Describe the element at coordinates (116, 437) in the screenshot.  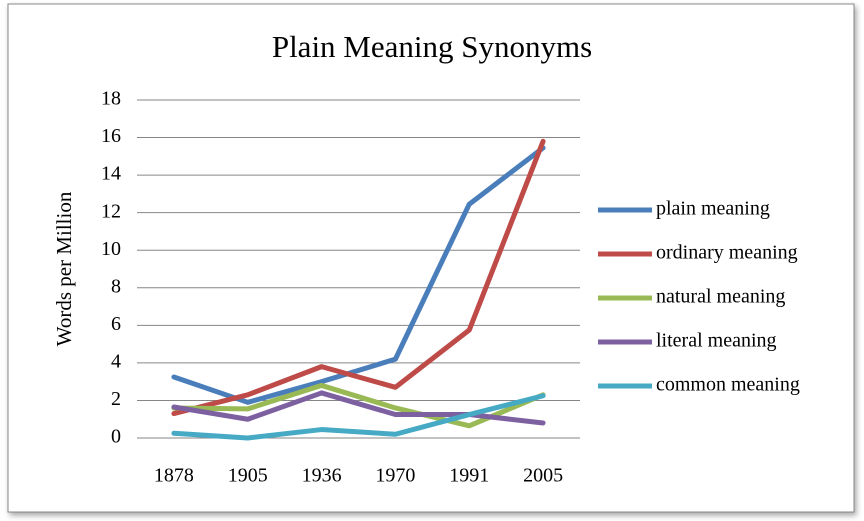
I see `y-tick-label: 0` at that location.